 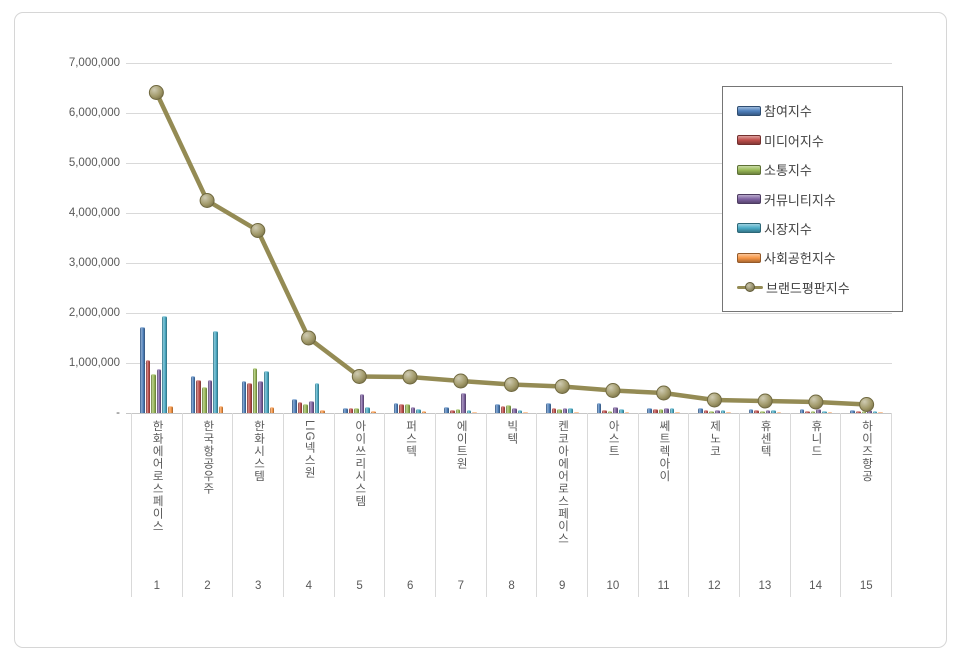 What do you see at coordinates (94, 113) in the screenshot?
I see `y-tick-label: 6,000,000` at bounding box center [94, 113].